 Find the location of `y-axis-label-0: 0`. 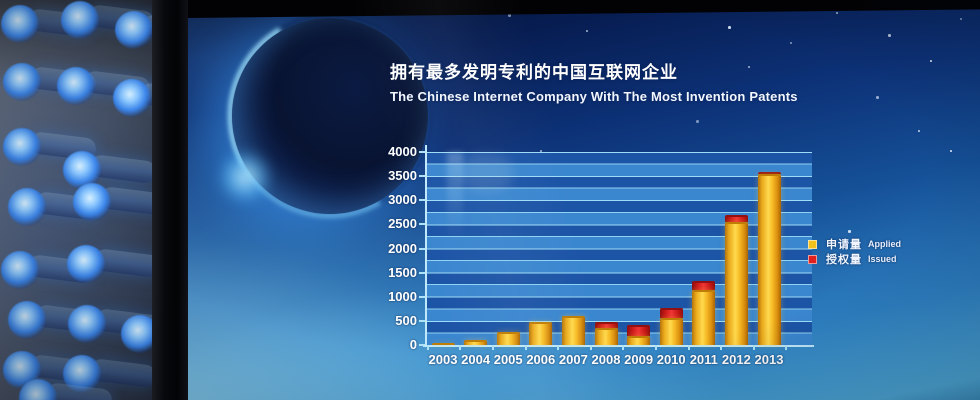

y-axis-label-0: 0 is located at coordinates (413, 344).